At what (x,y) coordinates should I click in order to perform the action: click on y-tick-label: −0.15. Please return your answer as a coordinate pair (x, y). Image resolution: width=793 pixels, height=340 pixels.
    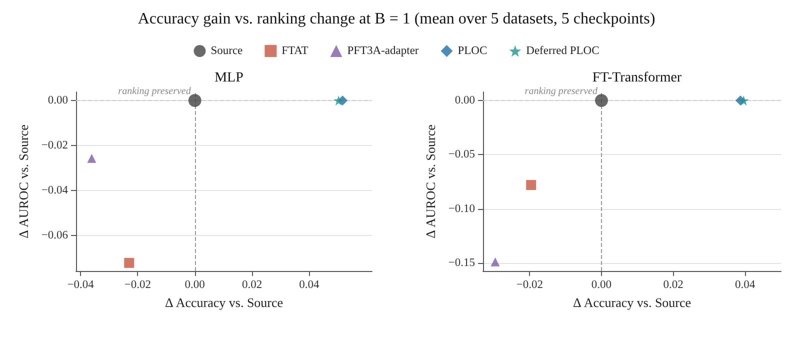
    Looking at the image, I should click on (462, 262).